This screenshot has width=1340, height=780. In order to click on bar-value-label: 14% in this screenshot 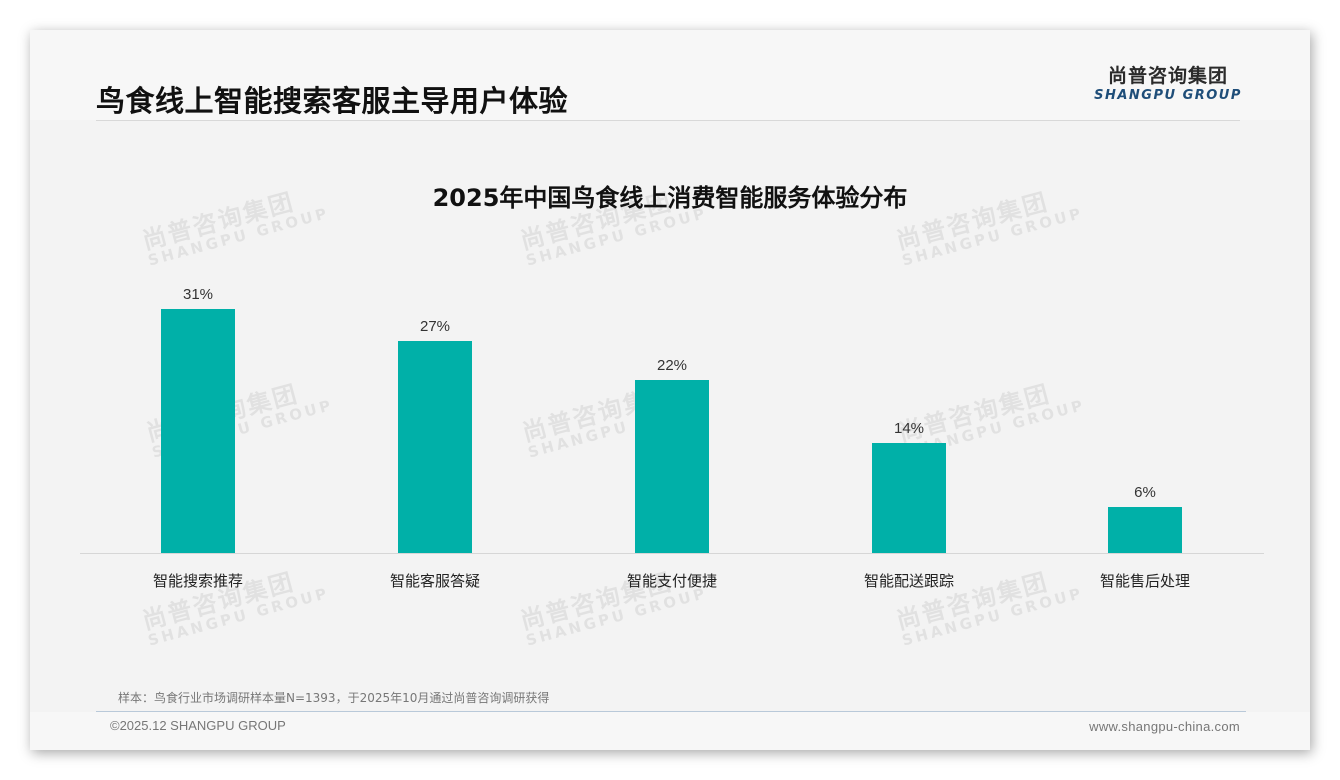, I will do `click(909, 428)`.